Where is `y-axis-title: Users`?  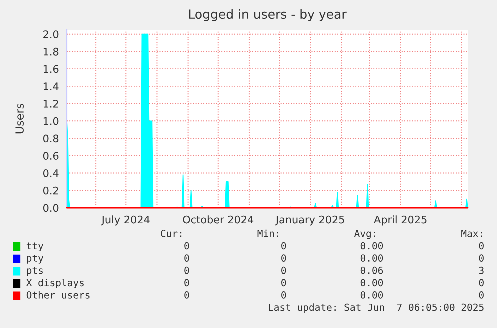 y-axis-title: Users is located at coordinates (20, 119).